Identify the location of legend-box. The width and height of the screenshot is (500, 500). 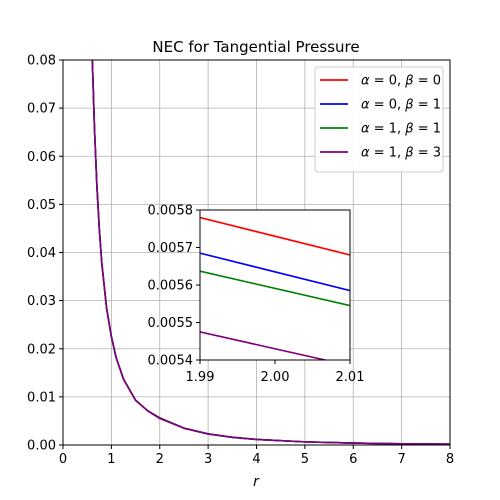
(379, 119).